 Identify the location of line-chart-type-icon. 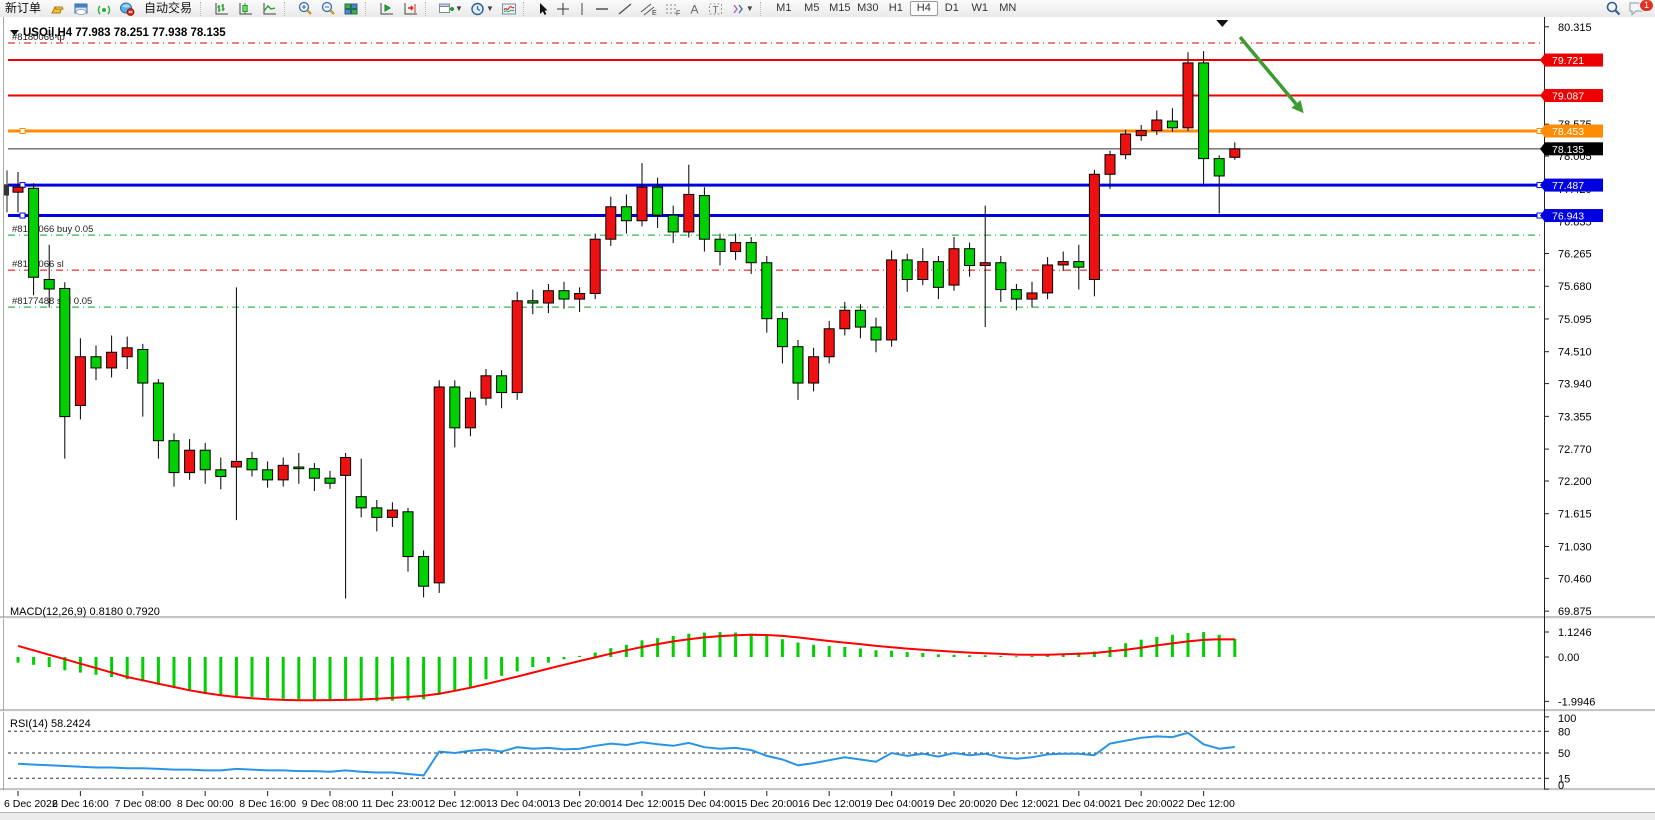
(269, 9).